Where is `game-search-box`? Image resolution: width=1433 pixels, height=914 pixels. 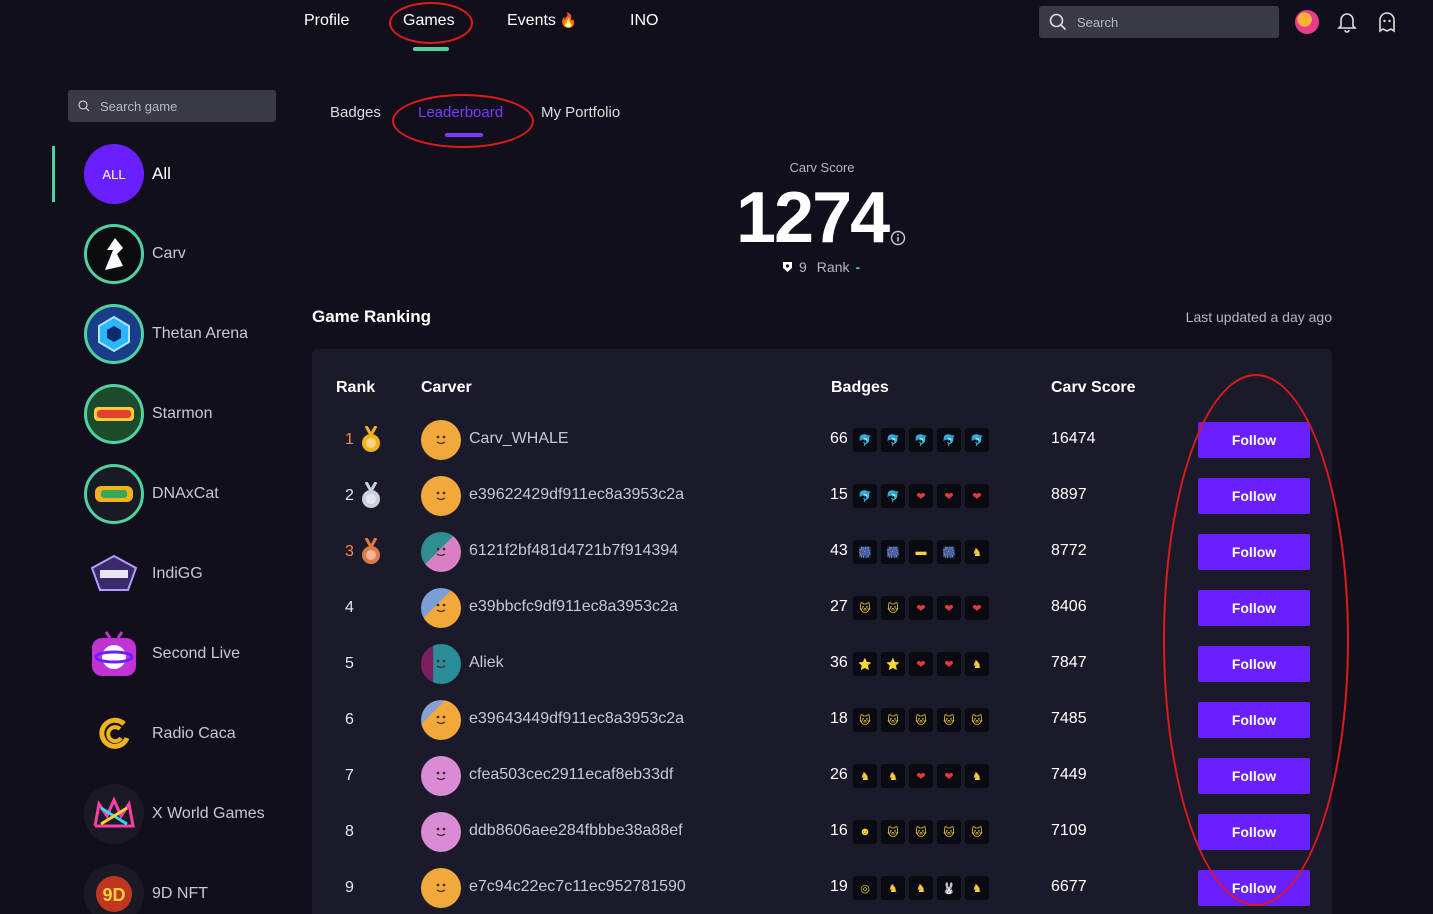 game-search-box is located at coordinates (172, 106).